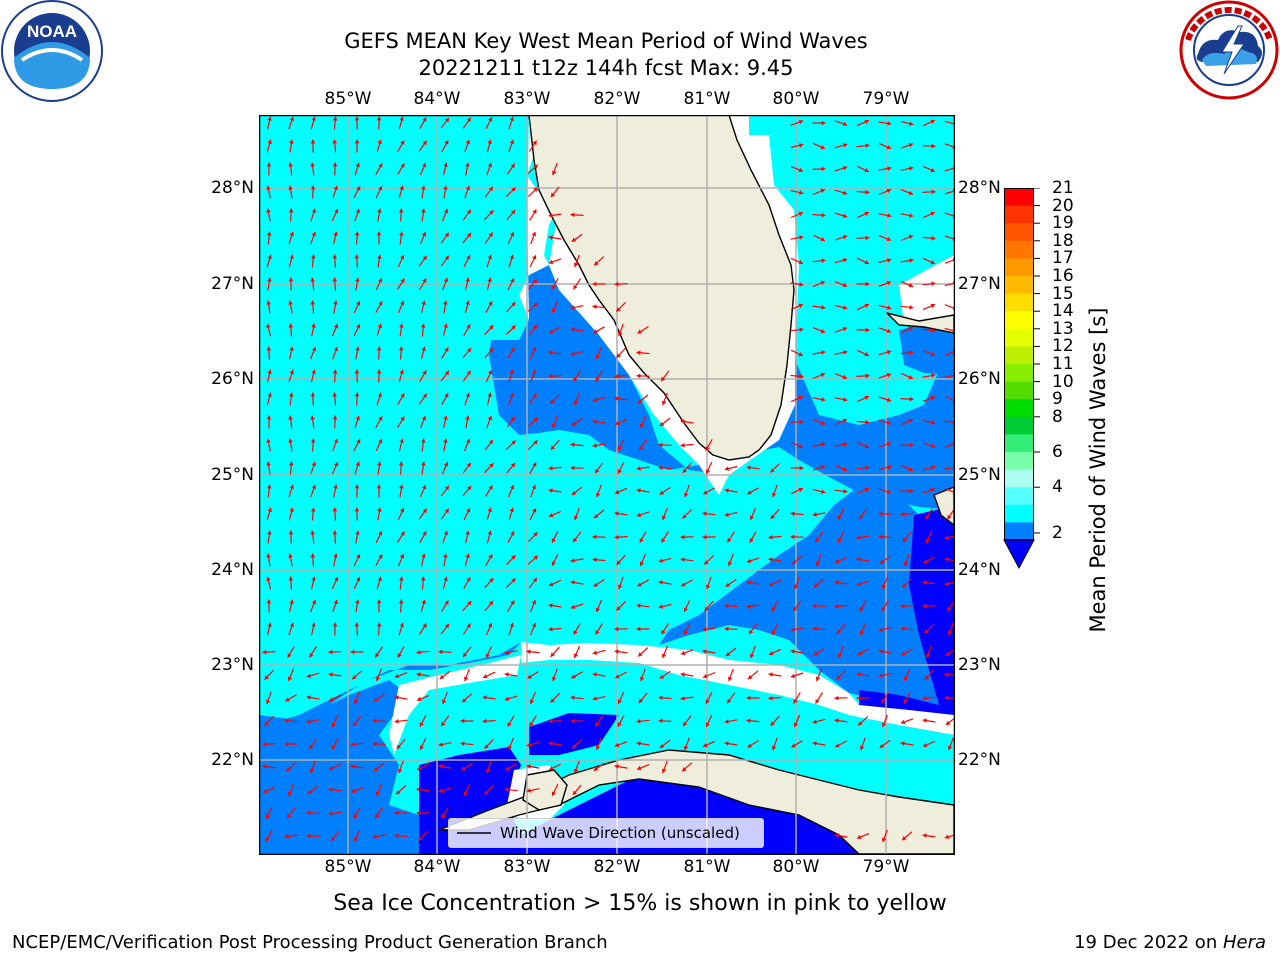 Image resolution: width=1280 pixels, height=960 pixels. What do you see at coordinates (1019, 513) in the screenshot?
I see `colorbar-segment` at bounding box center [1019, 513].